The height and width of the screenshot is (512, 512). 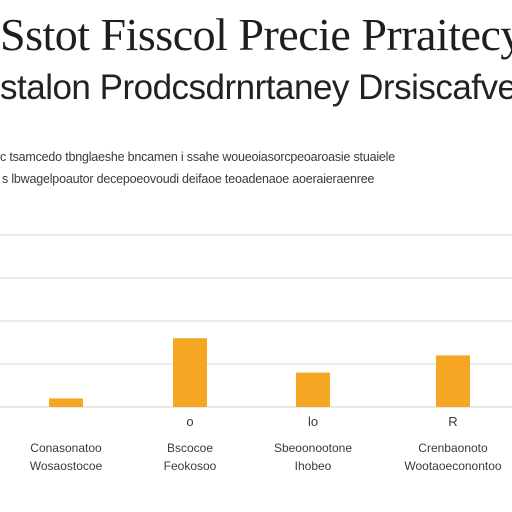 I want to click on category-label: Crenbaonoto Wootaoeconontoo, so click(x=453, y=457).